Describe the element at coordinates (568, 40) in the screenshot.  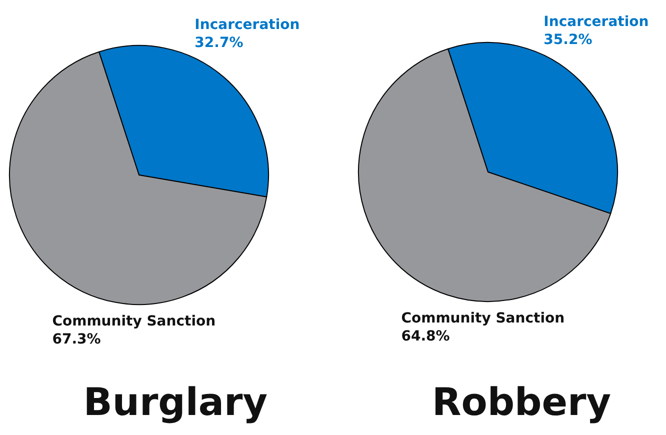
I see `data-label: 35.2%` at that location.